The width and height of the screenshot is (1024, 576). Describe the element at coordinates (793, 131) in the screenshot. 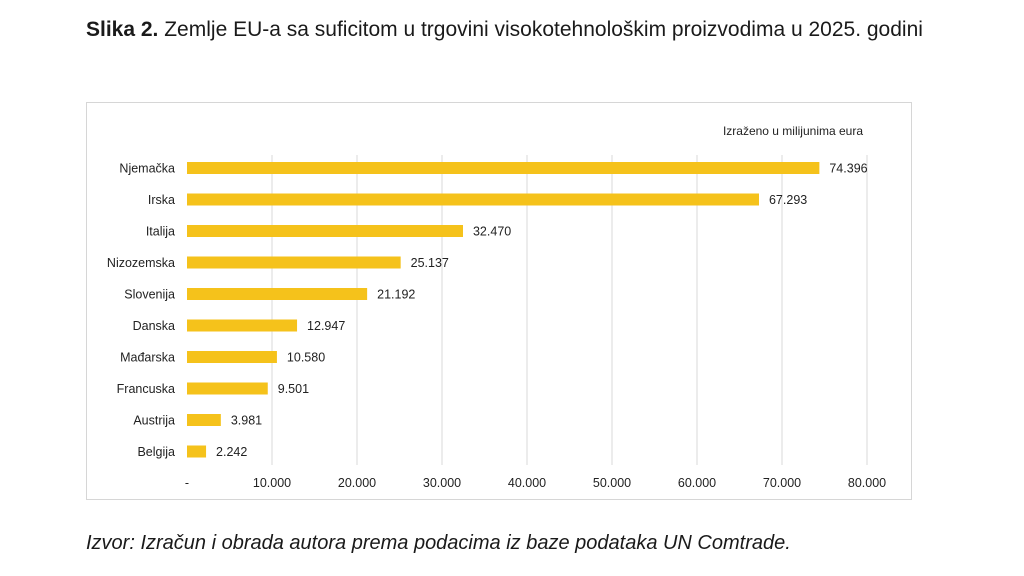

I see `unit-note: Izraženo u milijunima eura` at that location.